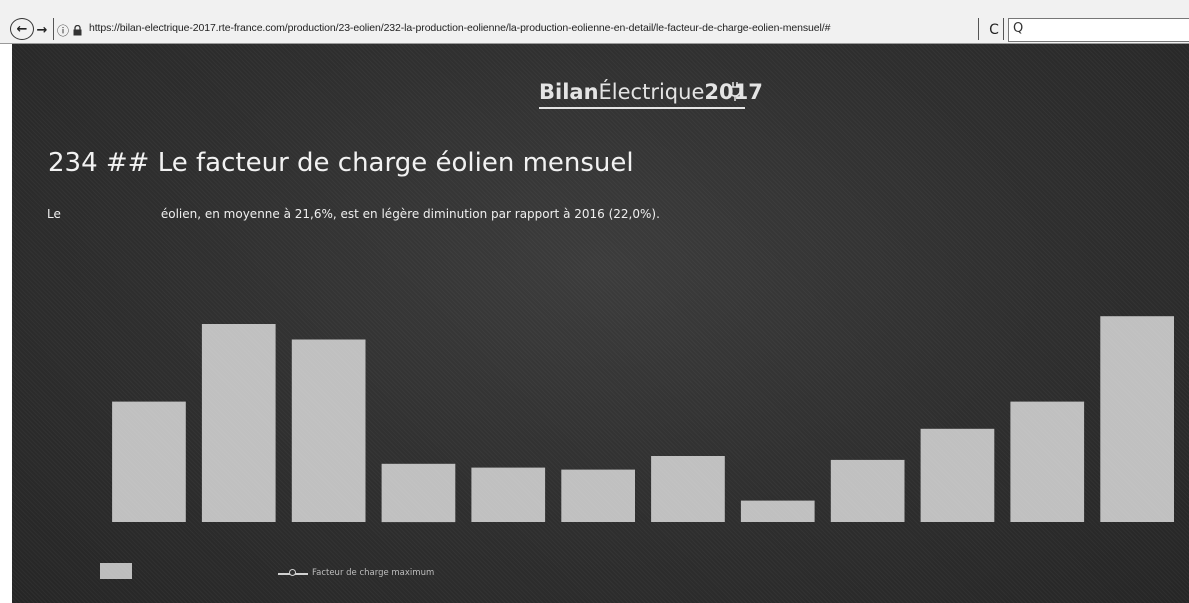 The width and height of the screenshot is (1189, 603). I want to click on search-icon: Q, so click(1018, 28).